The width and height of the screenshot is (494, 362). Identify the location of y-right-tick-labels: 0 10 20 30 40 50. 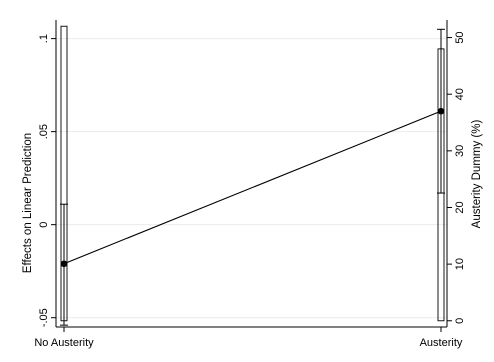
(460, 177).